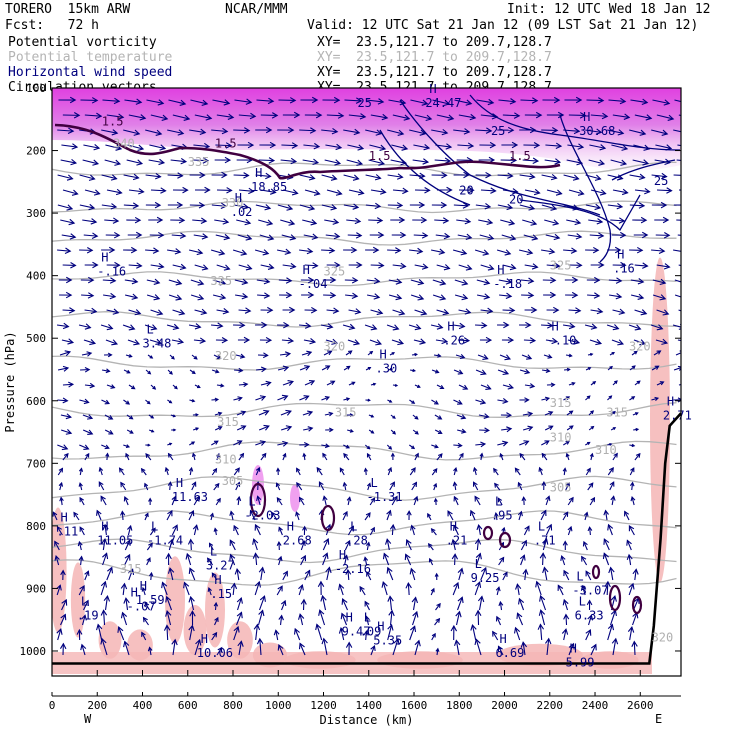  Describe the element at coordinates (131, 569) in the screenshot. I see `theta-contour-label: 315` at that location.